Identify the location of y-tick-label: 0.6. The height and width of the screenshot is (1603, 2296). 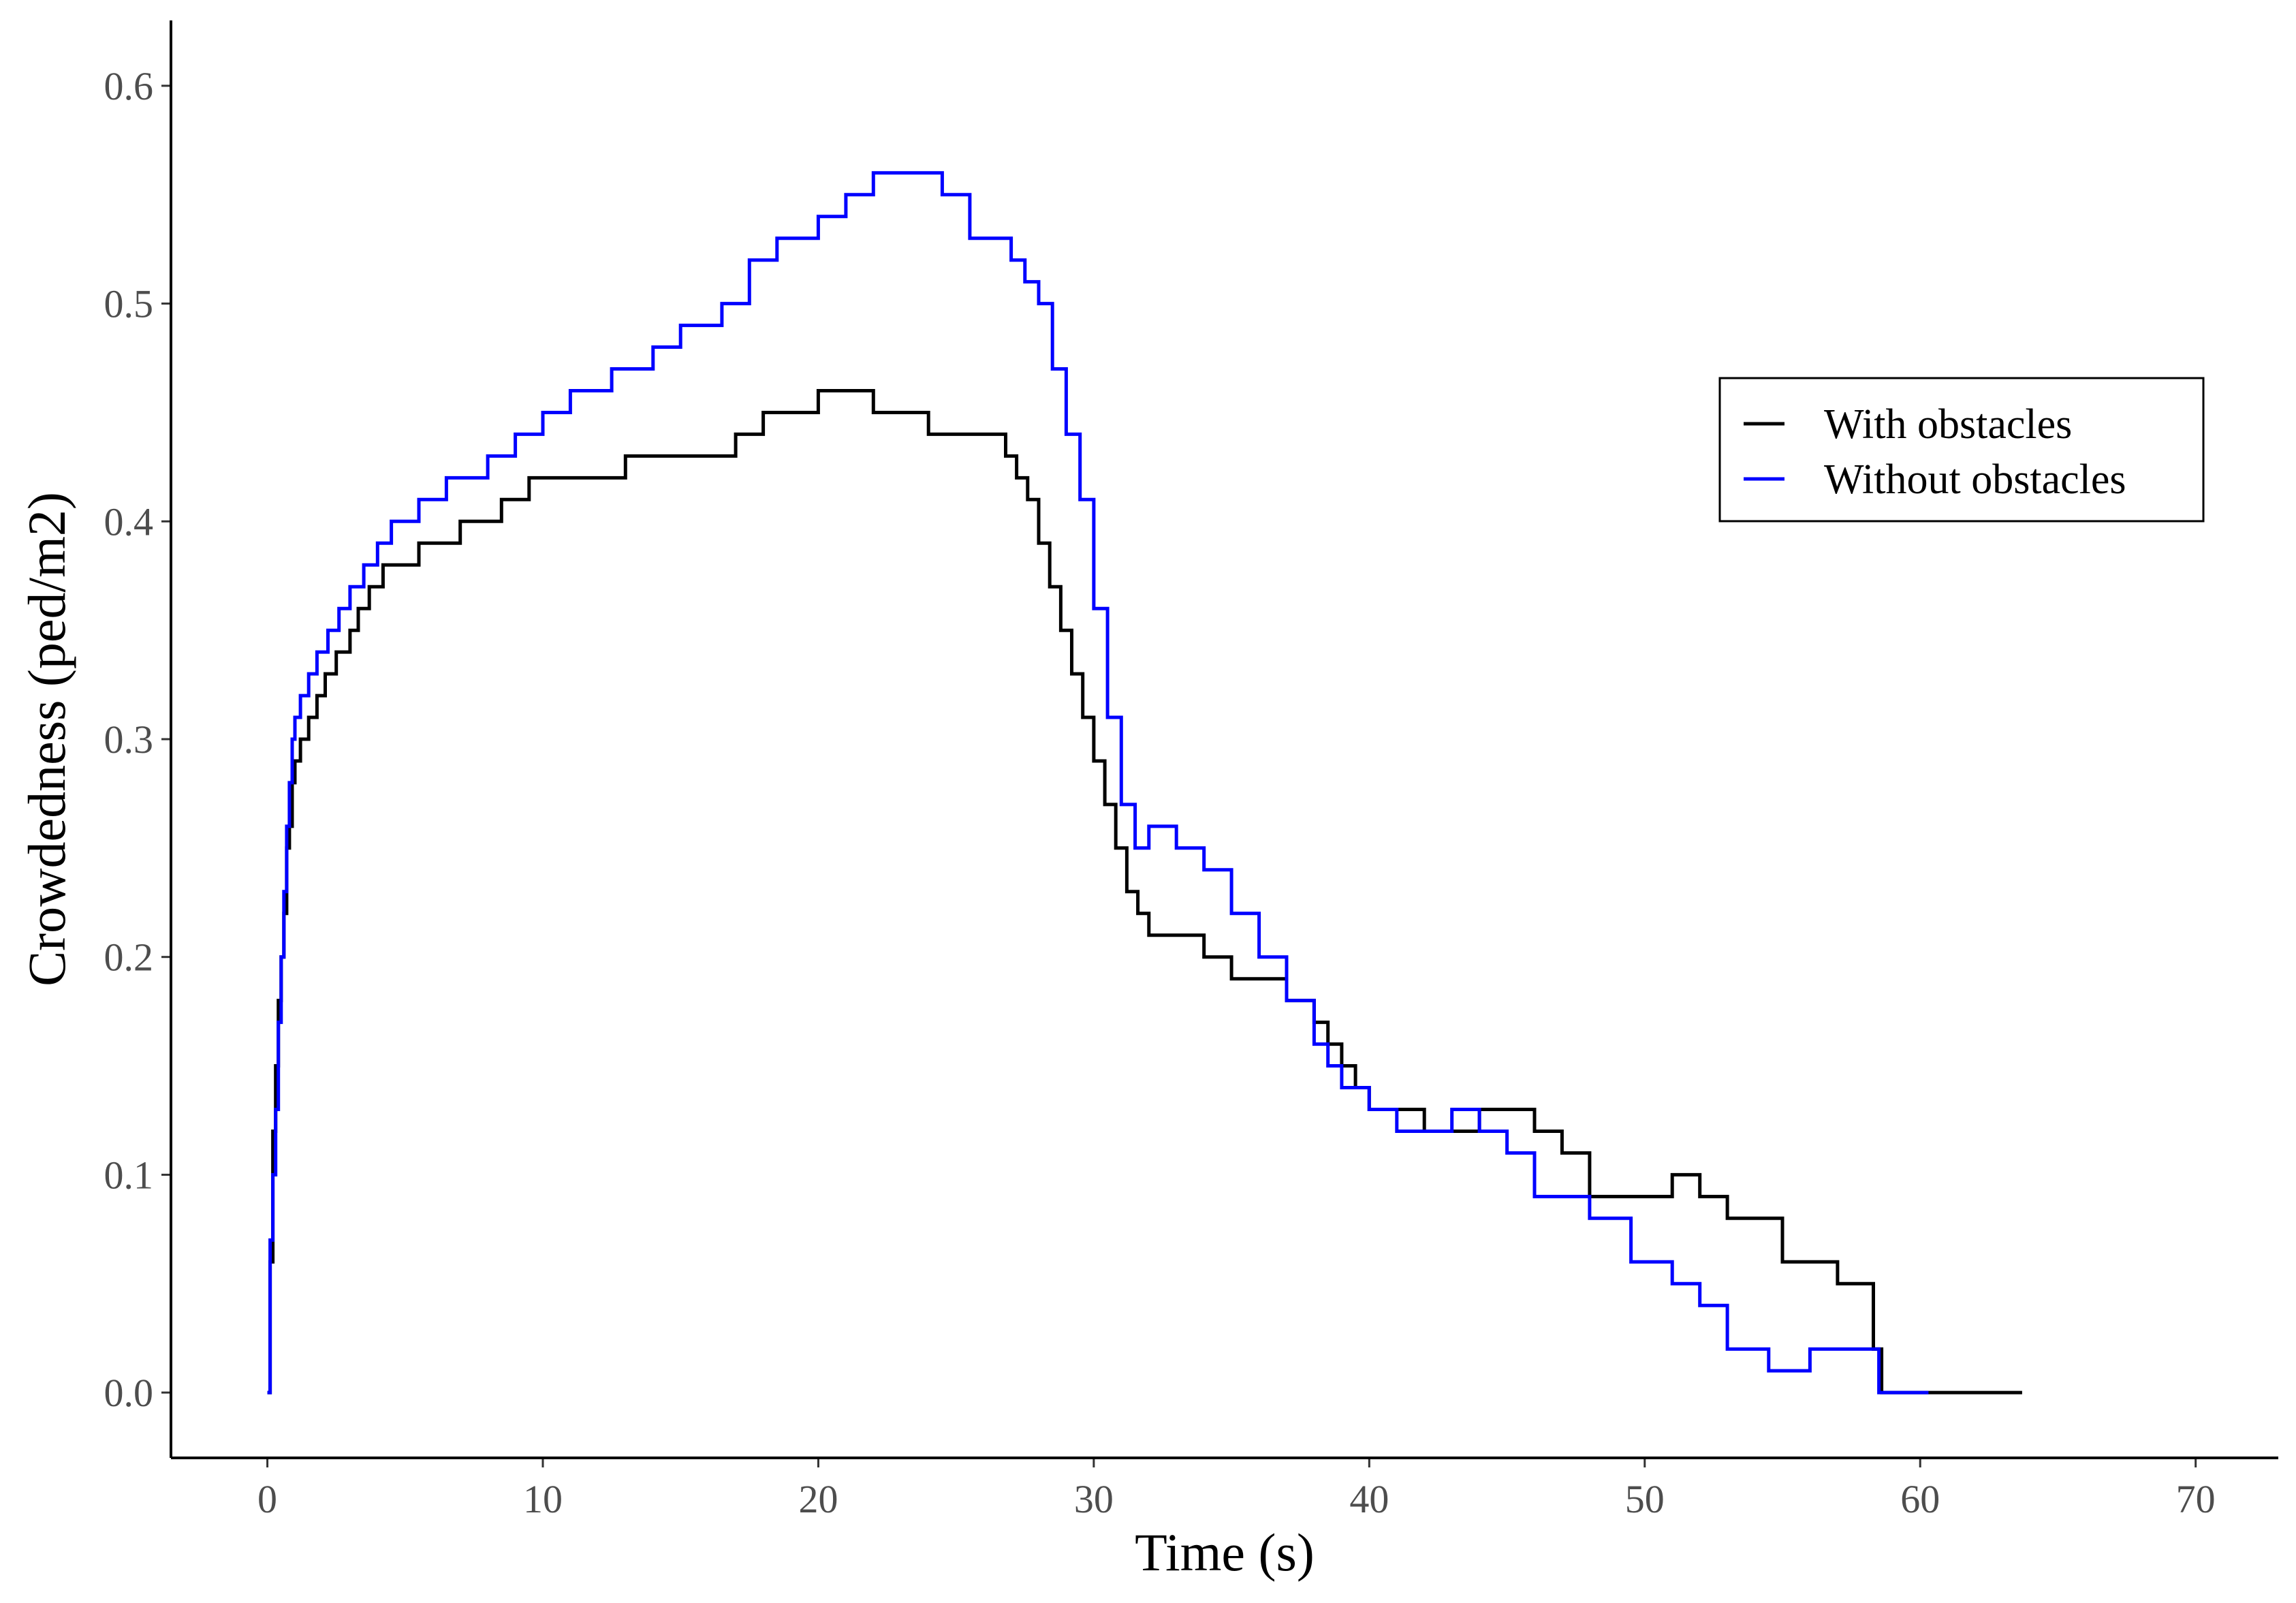
(129, 86).